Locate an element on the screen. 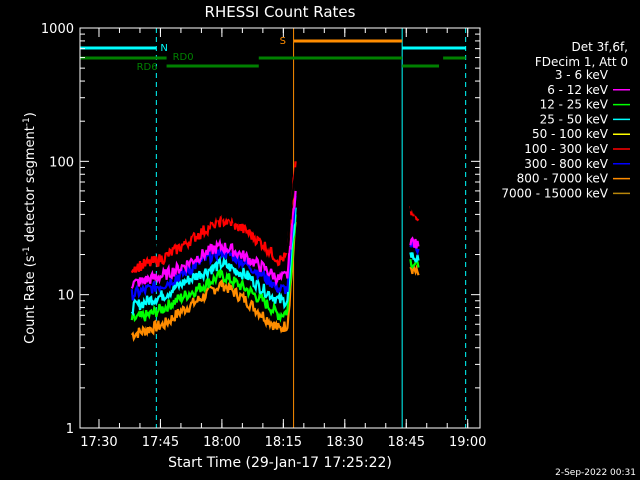 This screenshot has height=480, width=640. y-tick-label: 1 is located at coordinates (70, 429).